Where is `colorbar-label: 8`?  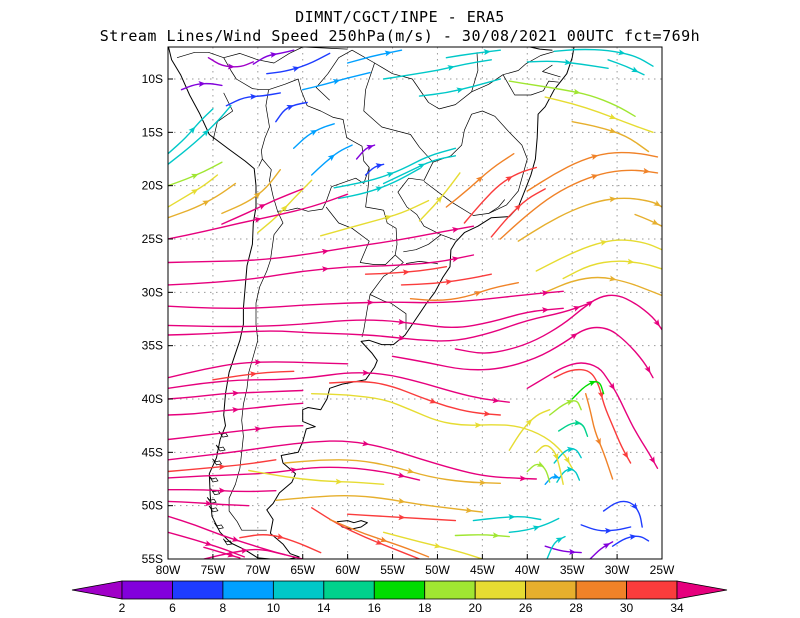 colorbar-label: 8 is located at coordinates (223, 608).